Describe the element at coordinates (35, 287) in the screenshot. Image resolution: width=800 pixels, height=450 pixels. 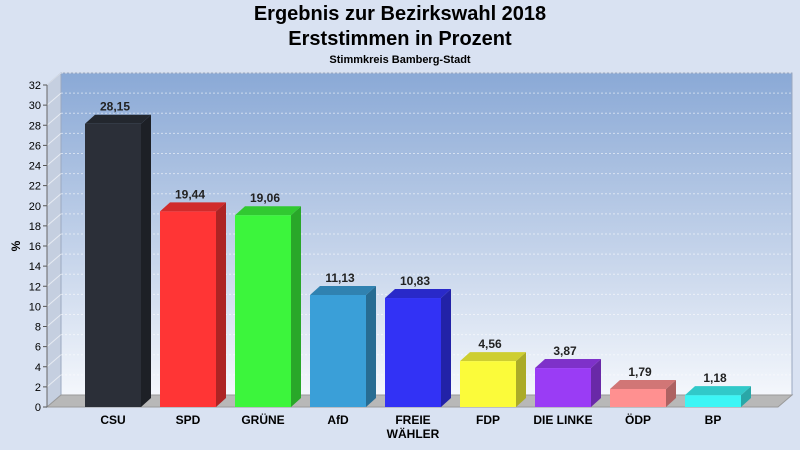
I see `y-tick-label: 12` at that location.